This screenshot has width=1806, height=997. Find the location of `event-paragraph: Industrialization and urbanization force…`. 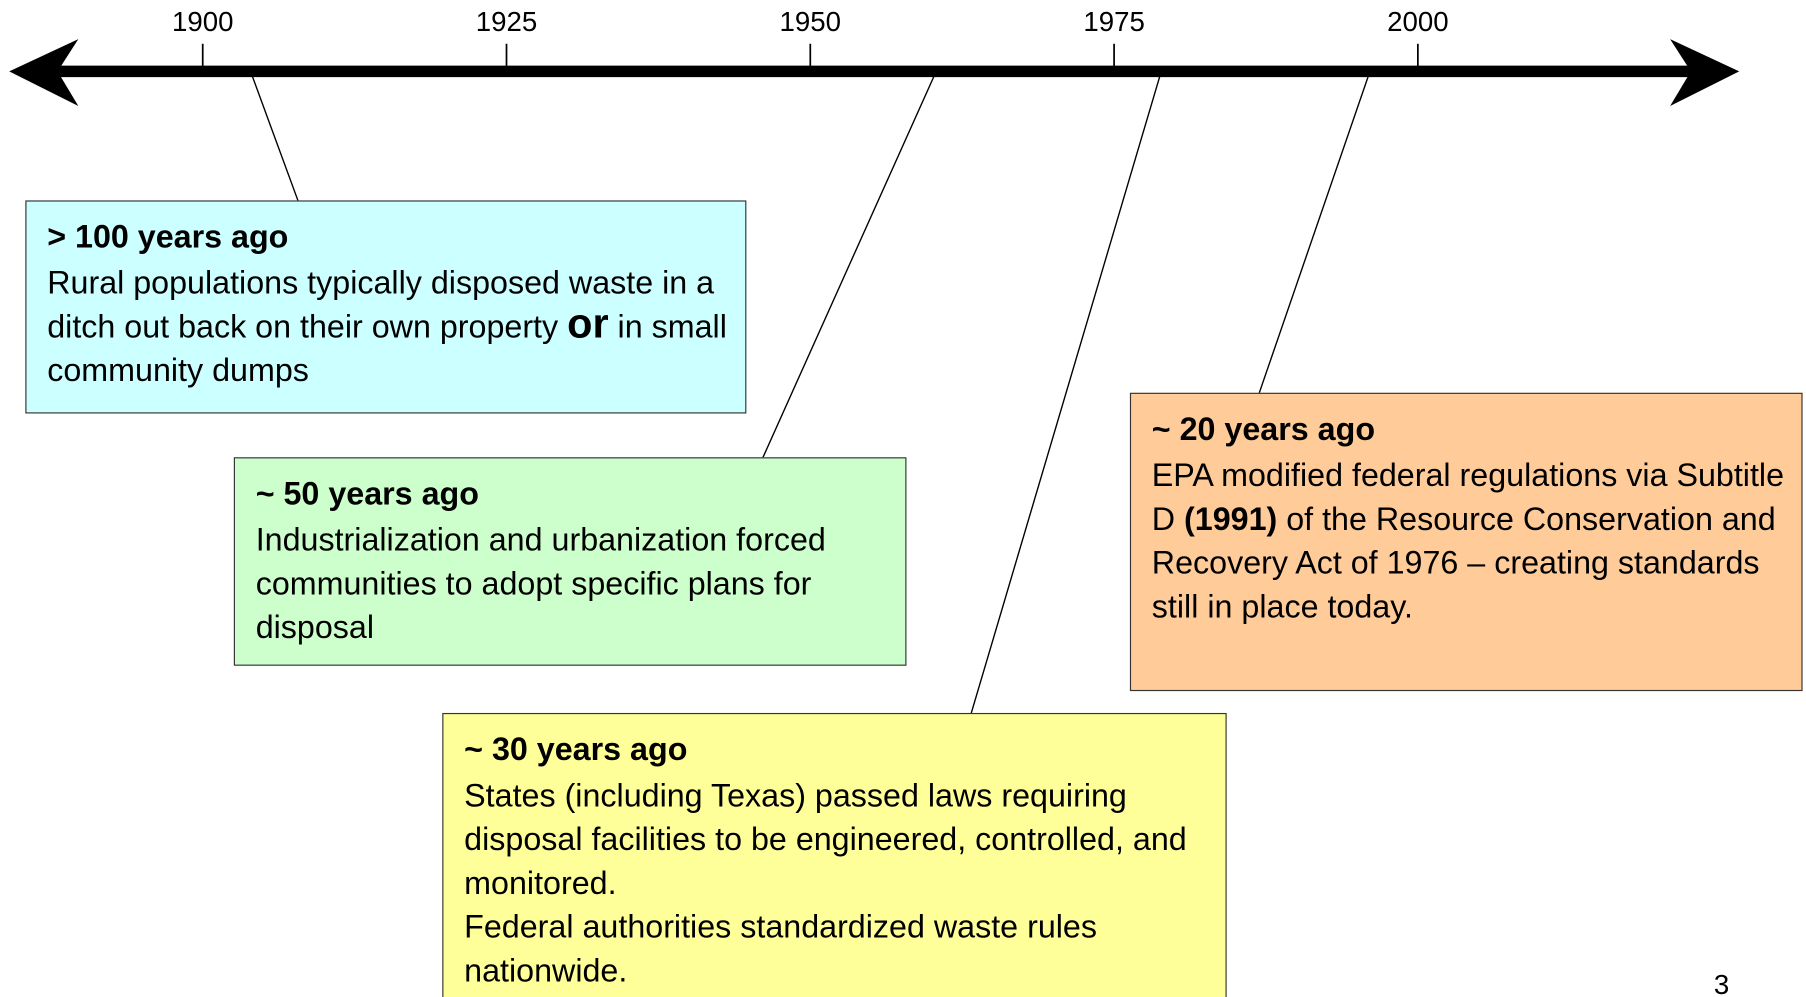

event-paragraph: Industrialization and urbanization force… is located at coordinates (572, 583).